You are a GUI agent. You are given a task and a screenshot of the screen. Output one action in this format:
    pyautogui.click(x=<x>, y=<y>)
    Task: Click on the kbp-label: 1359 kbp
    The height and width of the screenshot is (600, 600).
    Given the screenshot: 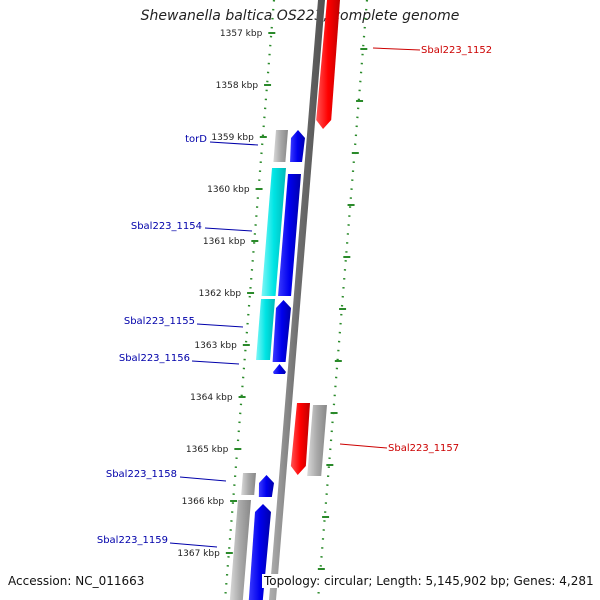 What is the action you would take?
    pyautogui.click(x=232, y=138)
    